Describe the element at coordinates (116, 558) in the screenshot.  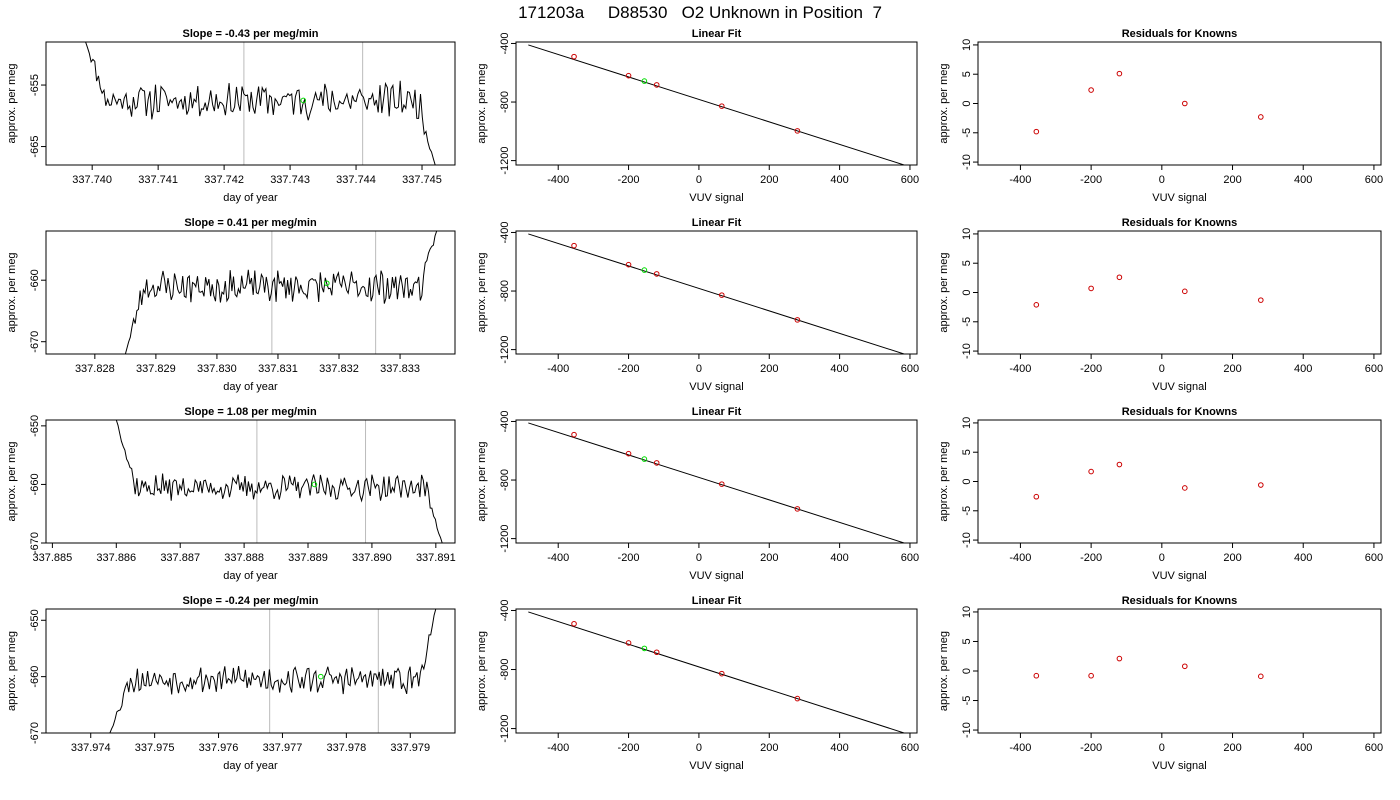
I see `x-tick-label: 337.886` at that location.